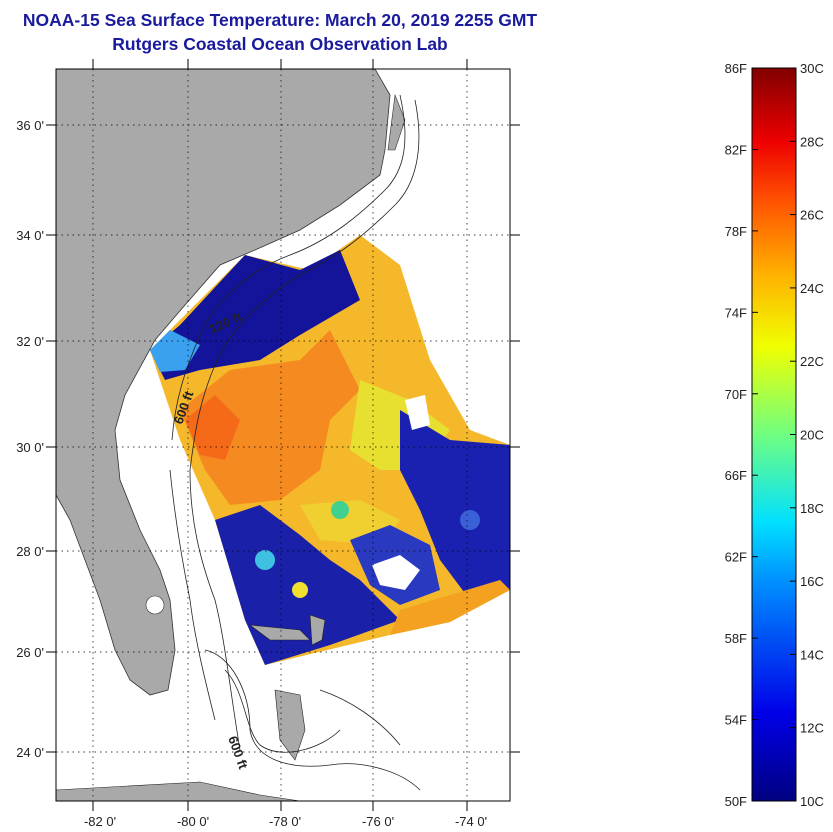  Describe the element at coordinates (736, 801) in the screenshot. I see `colorbar-f-label: 50F` at that location.